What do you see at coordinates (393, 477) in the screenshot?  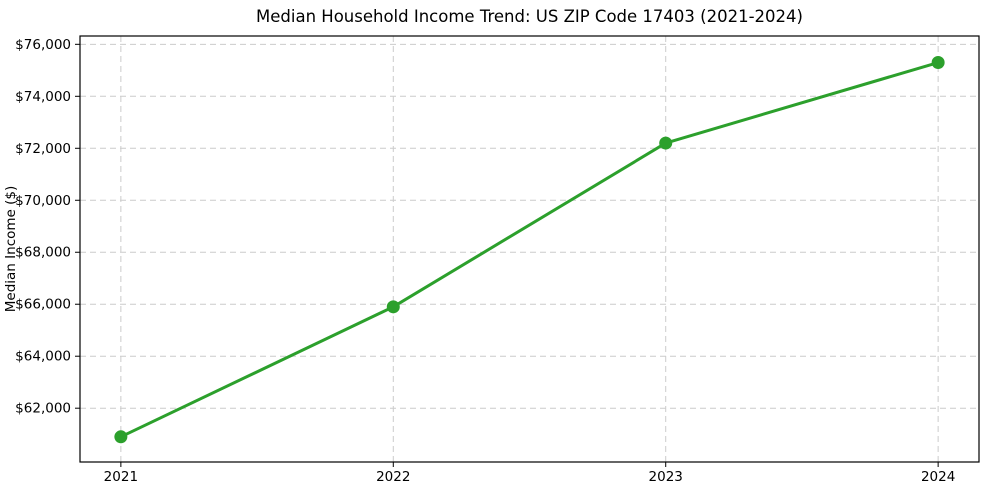 I see `x-tick-label: 2022` at bounding box center [393, 477].